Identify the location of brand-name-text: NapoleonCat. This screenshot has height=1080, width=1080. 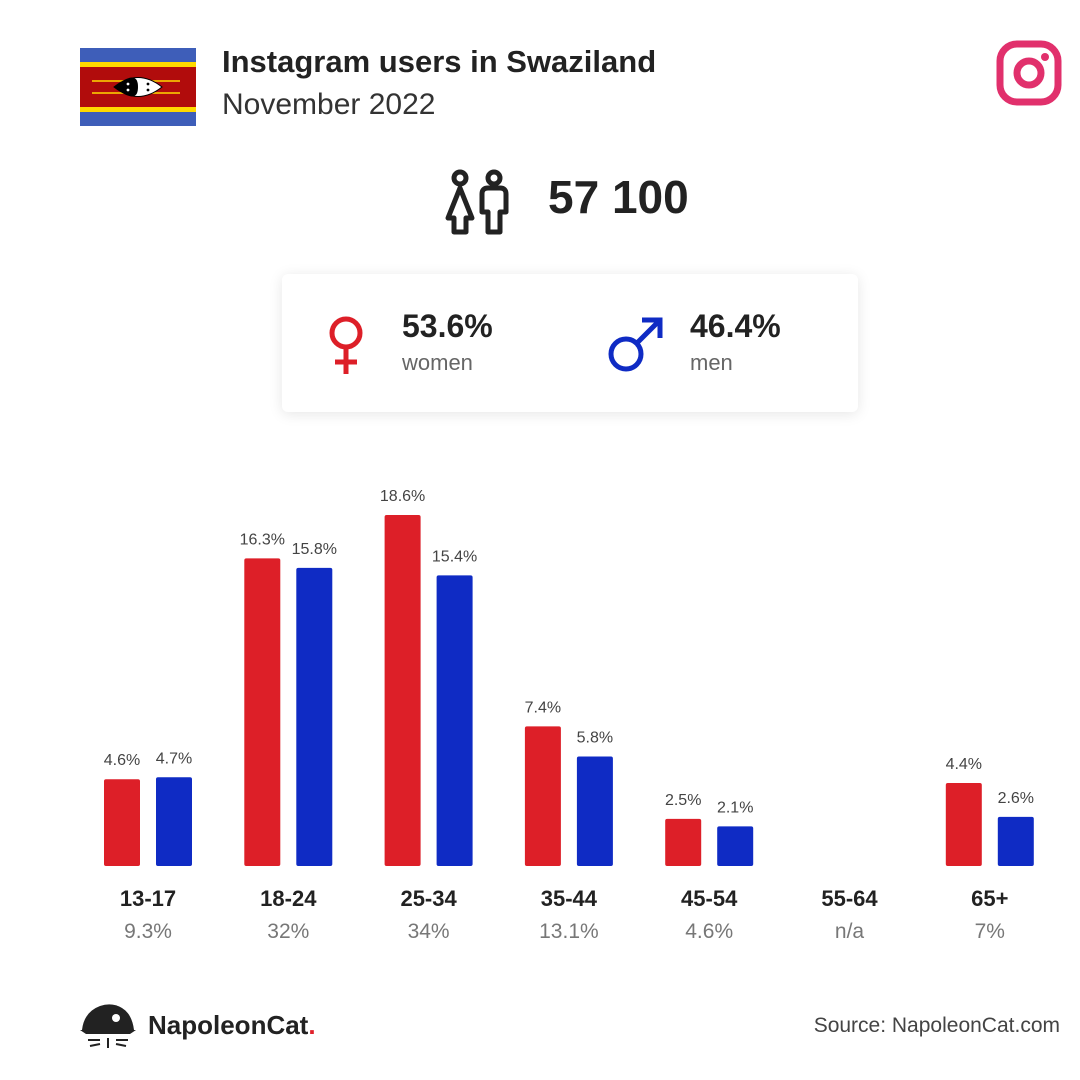
(228, 1025).